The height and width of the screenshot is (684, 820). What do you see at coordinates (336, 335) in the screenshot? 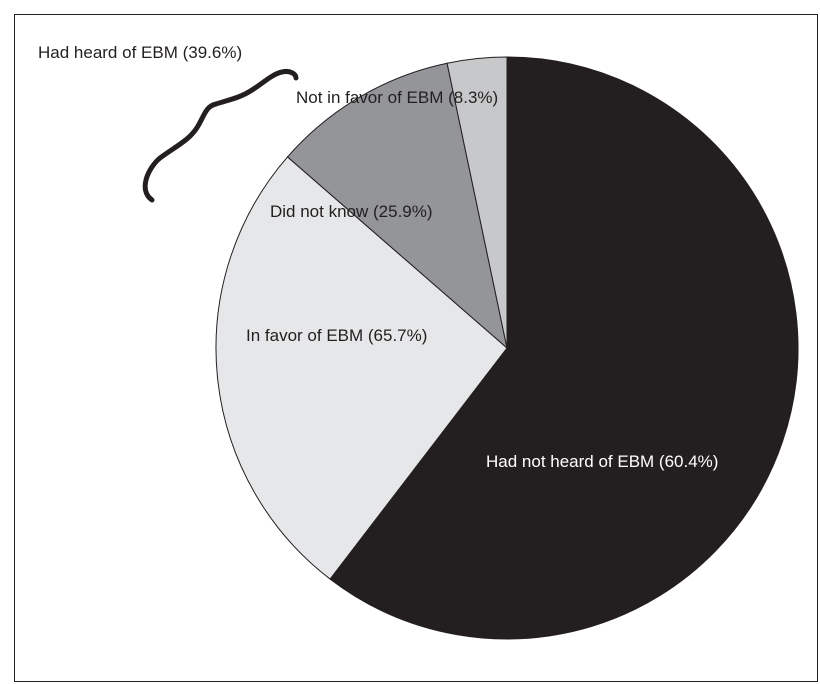
I see `slice-label-in-favor: In favor of EBM (65.7%)` at bounding box center [336, 335].